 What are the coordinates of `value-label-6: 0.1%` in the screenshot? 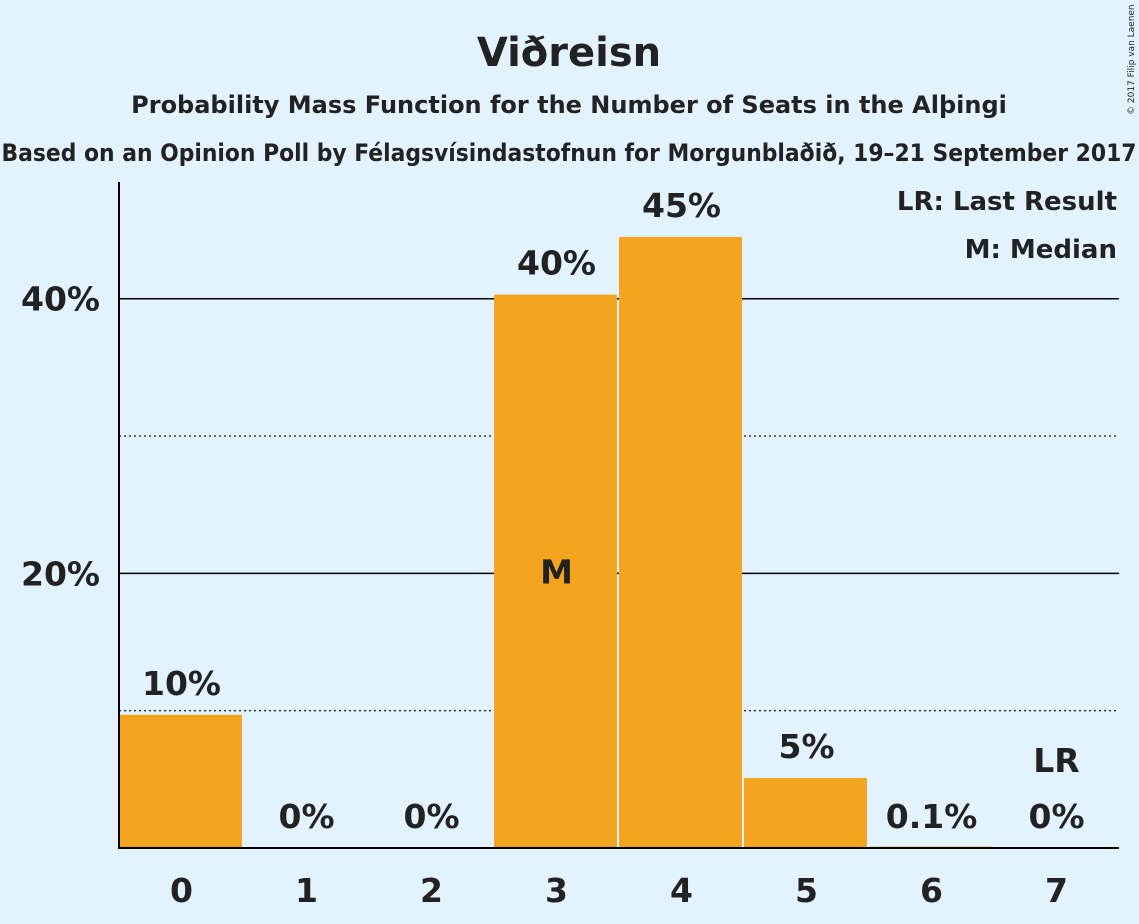 It's located at (932, 816).